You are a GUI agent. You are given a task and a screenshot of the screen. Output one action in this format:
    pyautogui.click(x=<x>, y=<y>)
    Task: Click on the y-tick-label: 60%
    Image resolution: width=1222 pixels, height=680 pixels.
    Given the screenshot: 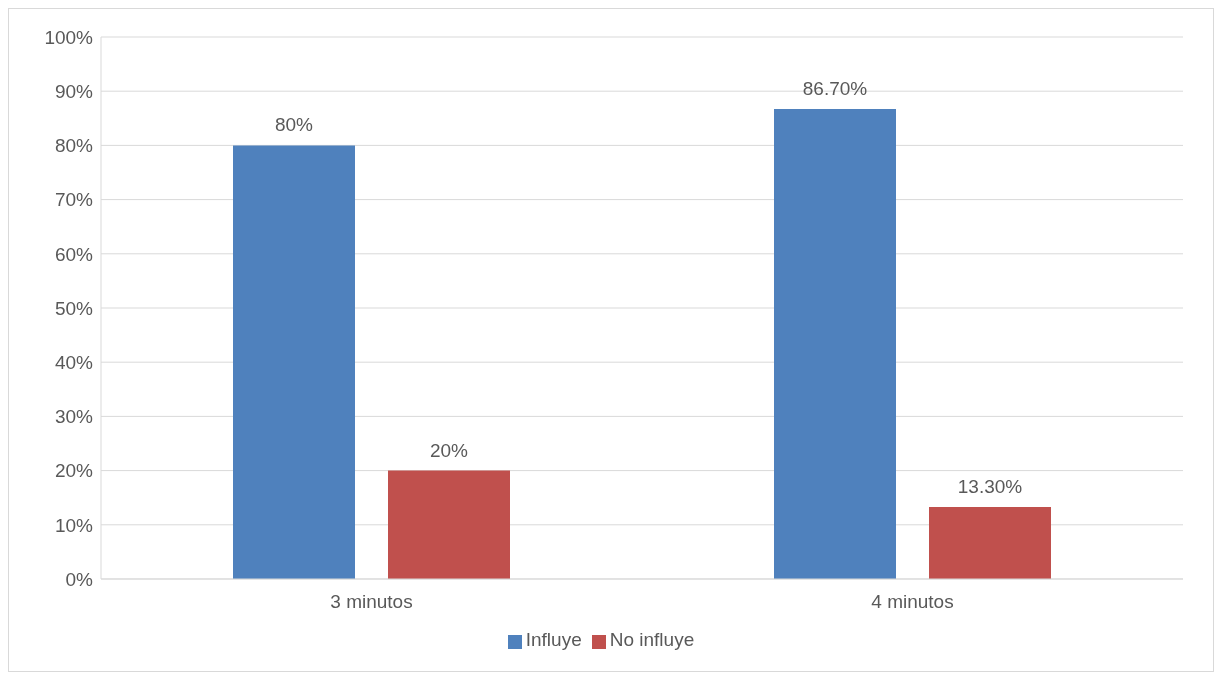 What is the action you would take?
    pyautogui.click(x=74, y=254)
    